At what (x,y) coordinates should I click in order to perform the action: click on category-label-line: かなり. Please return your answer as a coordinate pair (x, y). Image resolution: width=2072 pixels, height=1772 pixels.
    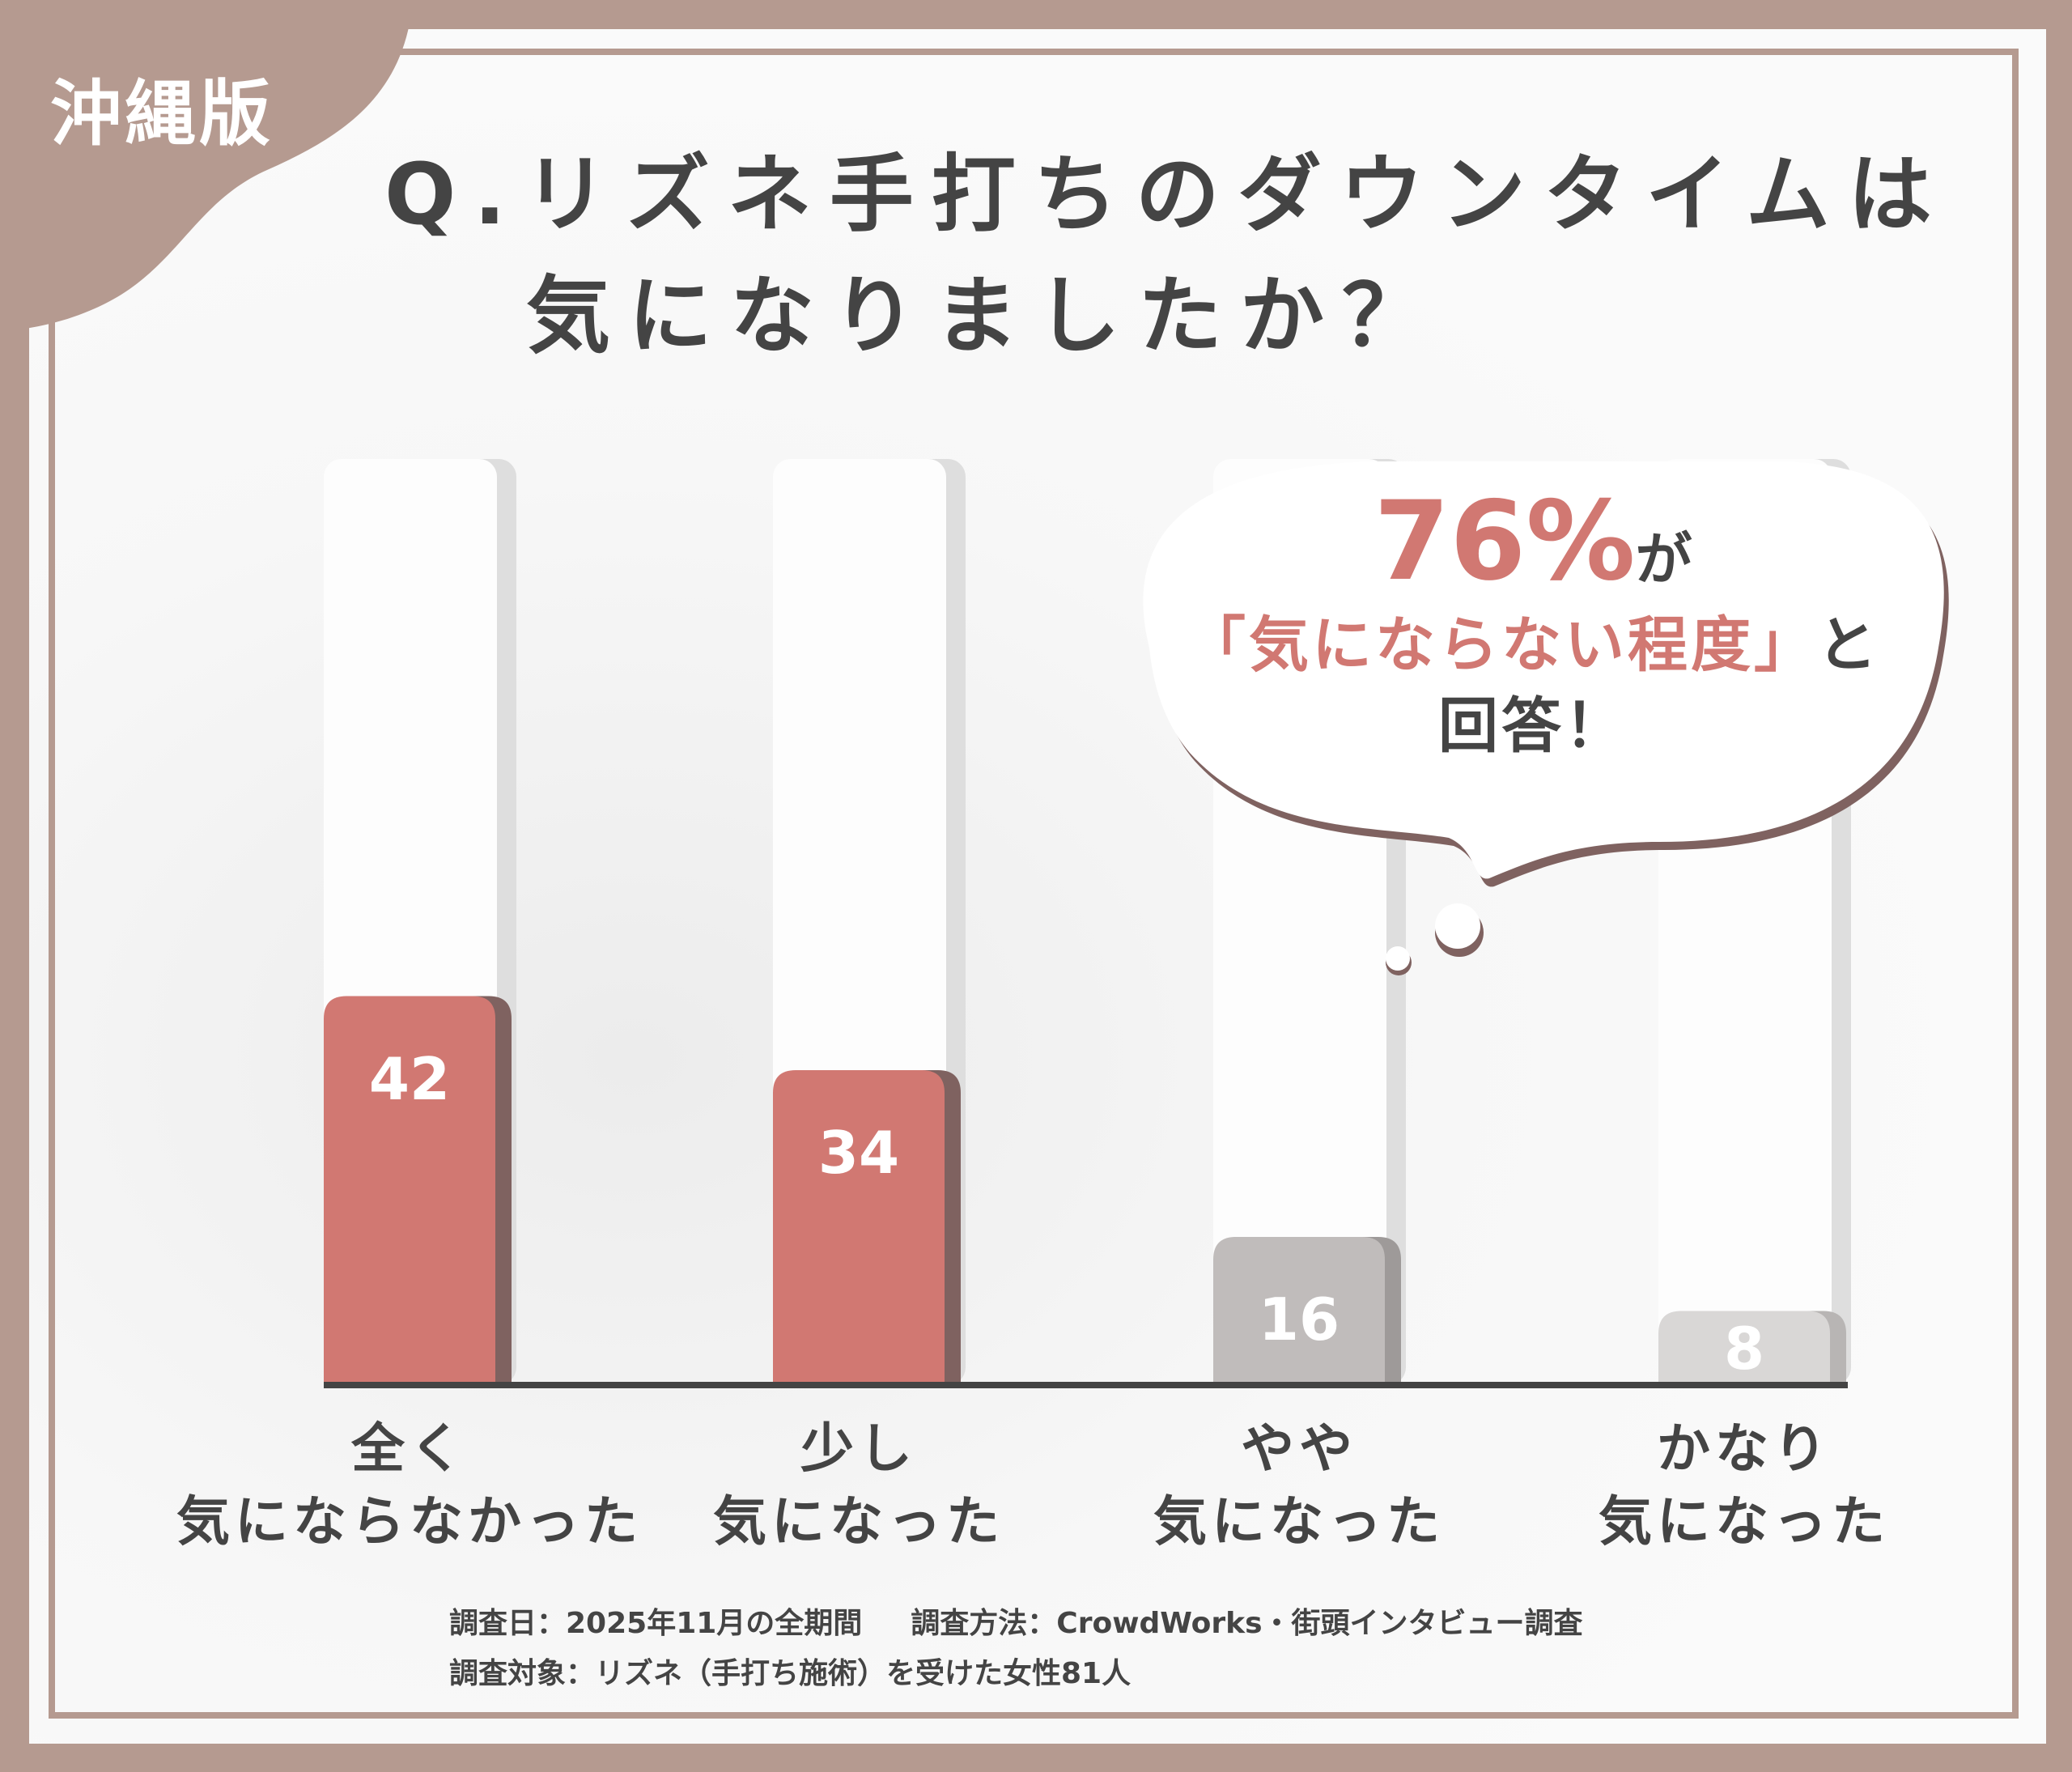
    Looking at the image, I should click on (1744, 1449).